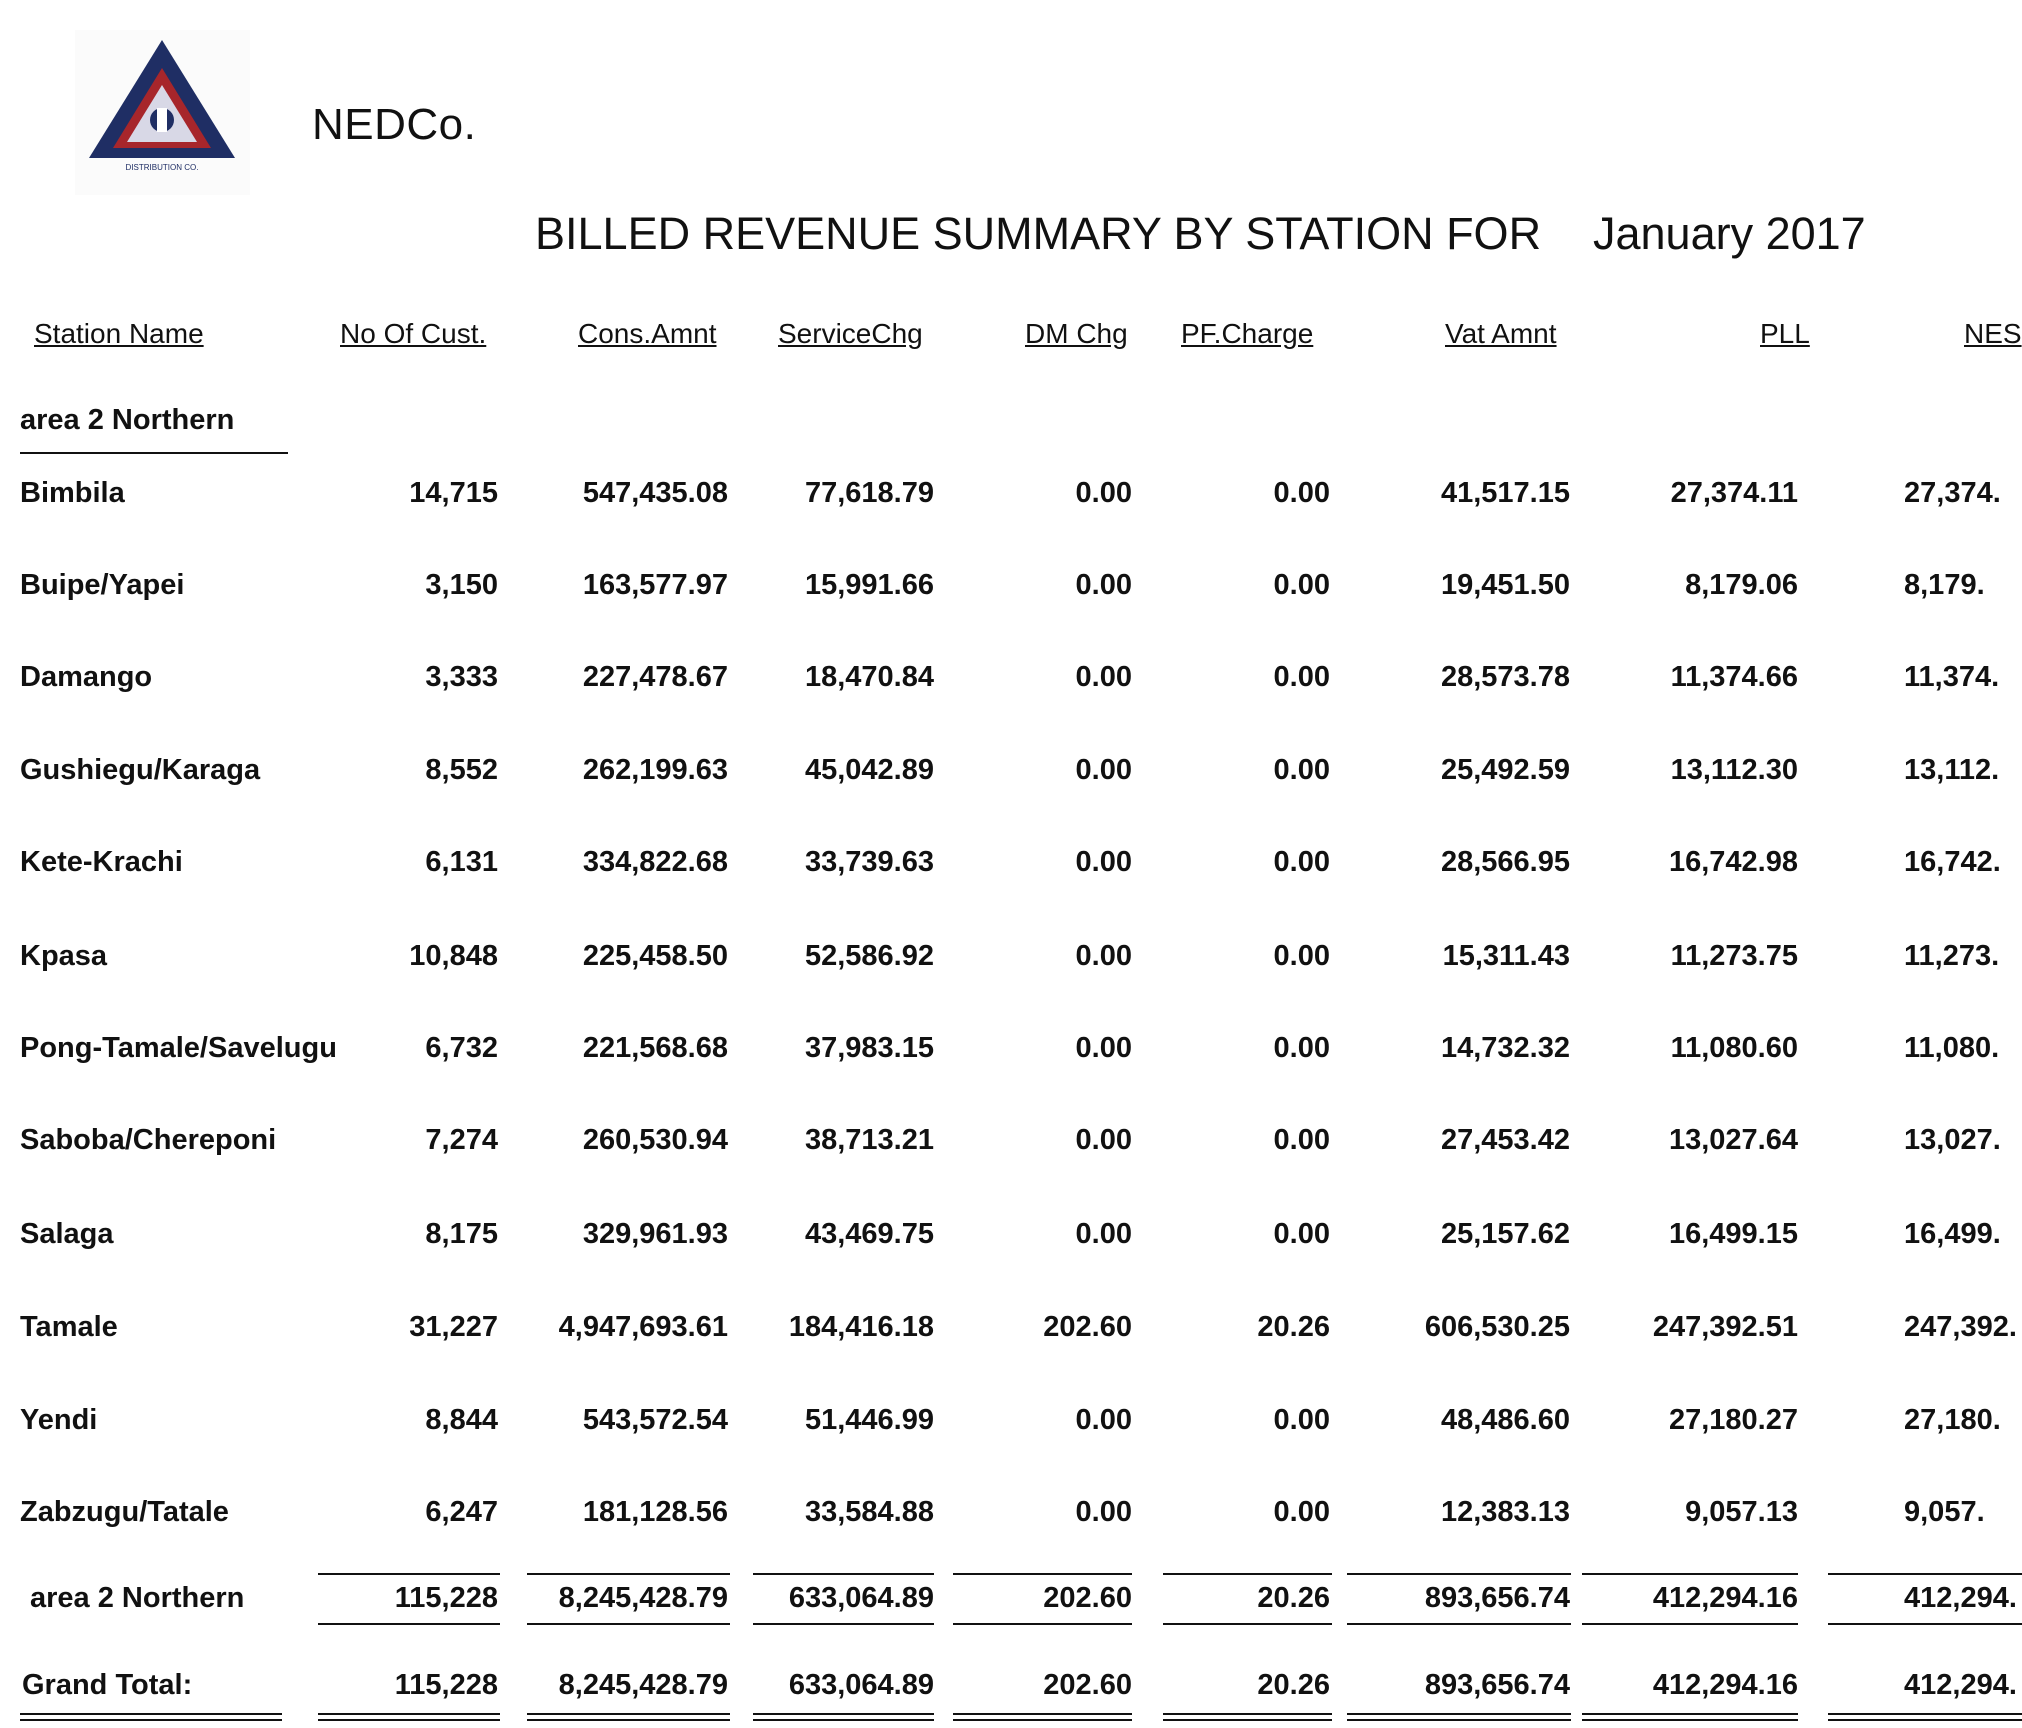 The height and width of the screenshot is (1728, 2022). Describe the element at coordinates (1734, 493) in the screenshot. I see `pll-amount: 27,374.11` at that location.